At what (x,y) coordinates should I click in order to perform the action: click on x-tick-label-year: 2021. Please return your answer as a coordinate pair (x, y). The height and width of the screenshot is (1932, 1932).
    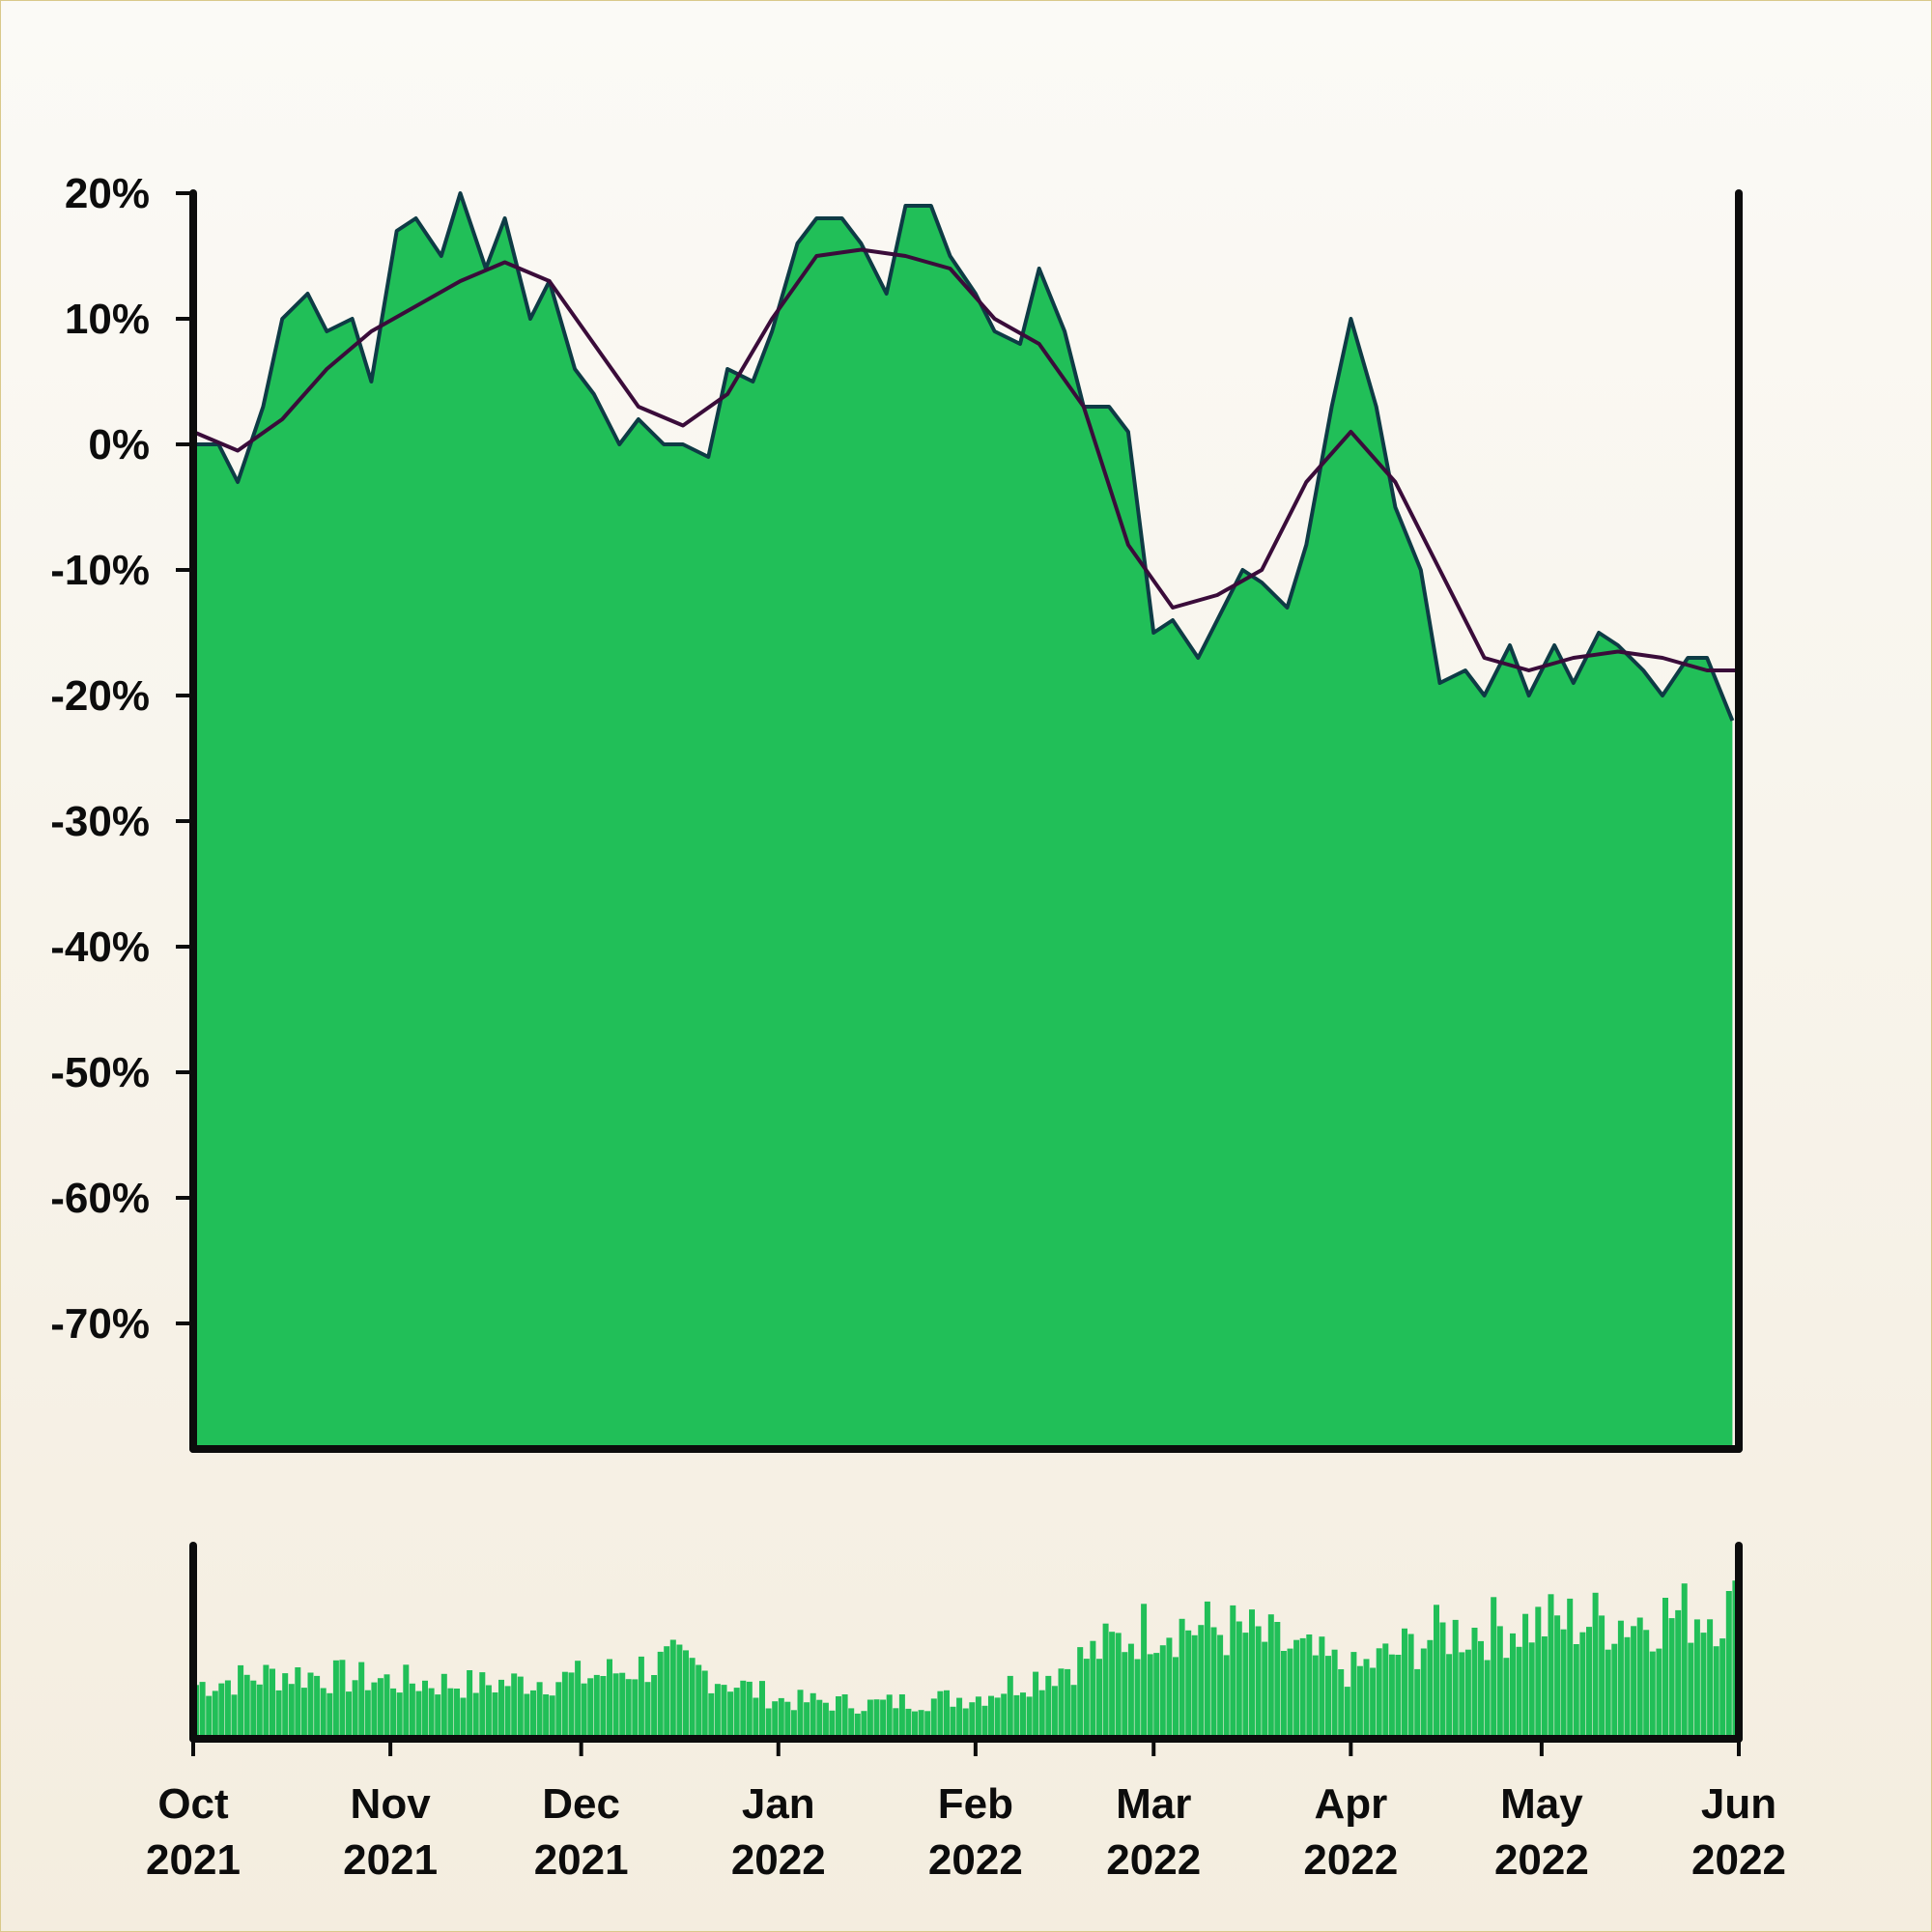
    Looking at the image, I should click on (193, 1860).